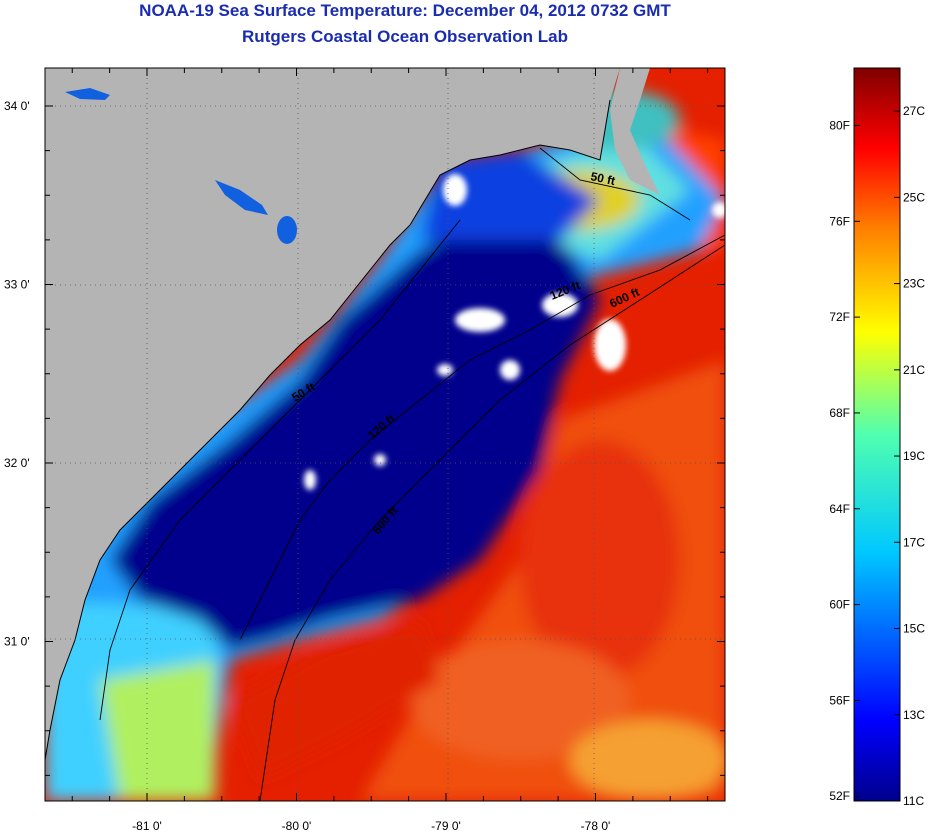 This screenshot has width=936, height=832. What do you see at coordinates (635, 131) in the screenshot?
I see `cape-land` at bounding box center [635, 131].